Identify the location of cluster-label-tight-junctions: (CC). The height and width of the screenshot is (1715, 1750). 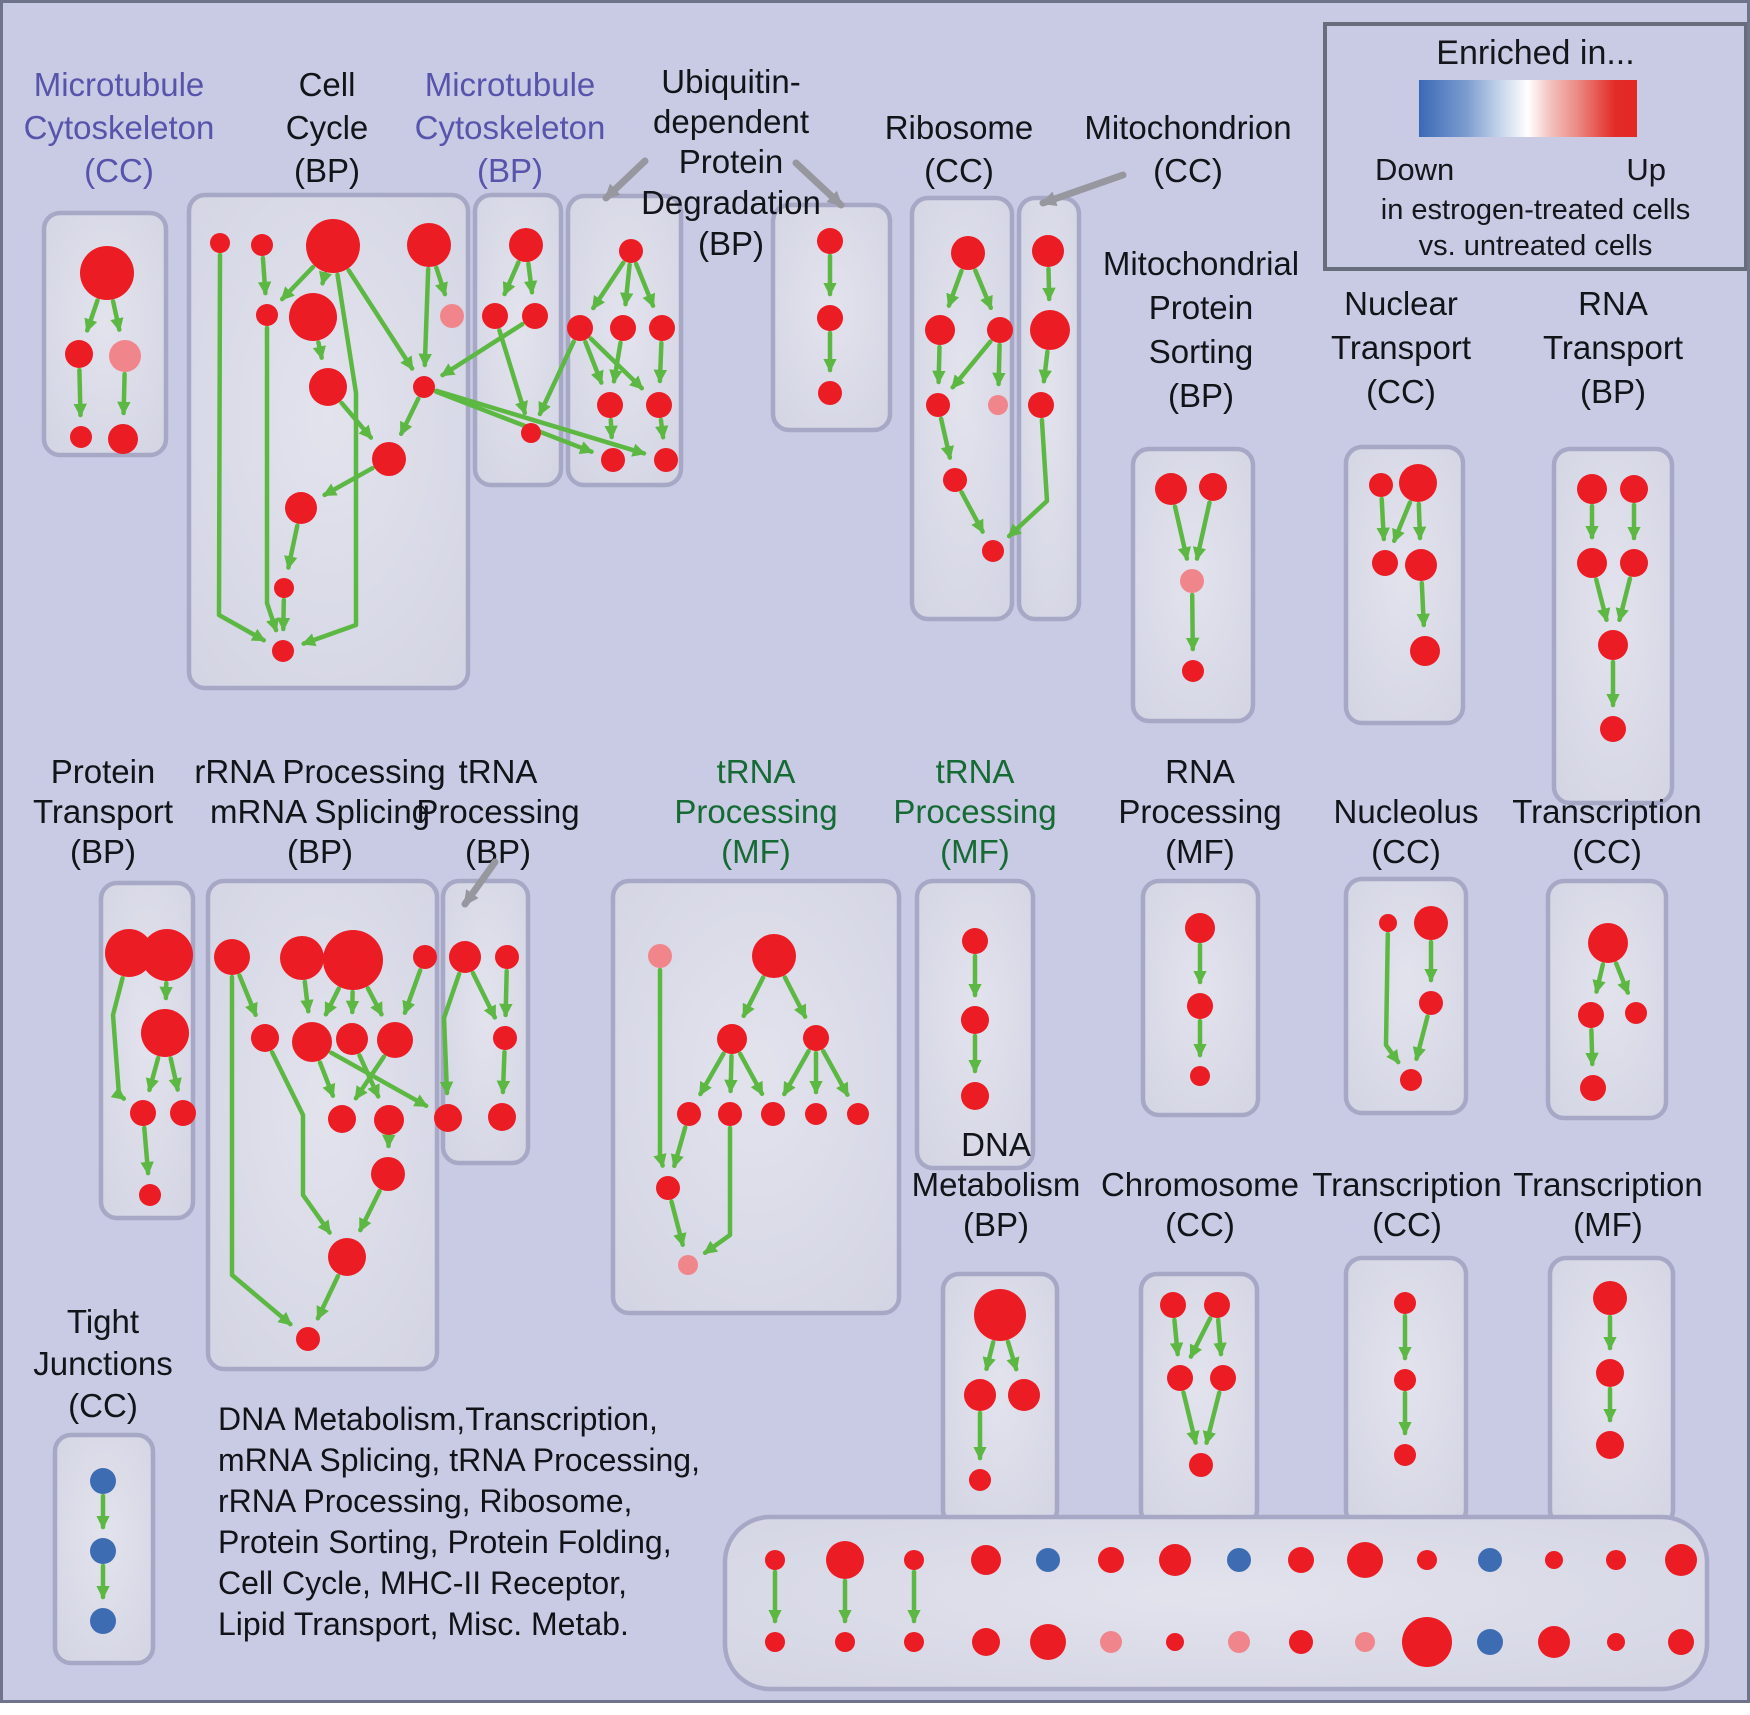
(103, 1405).